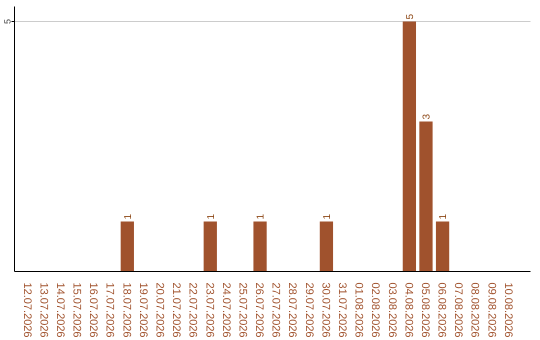  What do you see at coordinates (308, 310) in the screenshot?
I see `x-tick-label: 29.07.2026` at bounding box center [308, 310].